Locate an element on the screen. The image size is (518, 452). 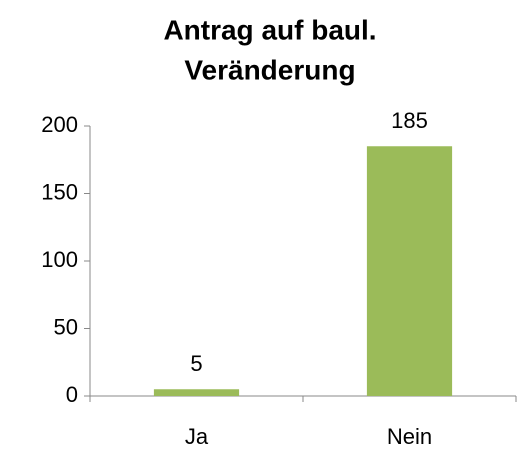
chart-title: Veränderung is located at coordinates (269, 69).